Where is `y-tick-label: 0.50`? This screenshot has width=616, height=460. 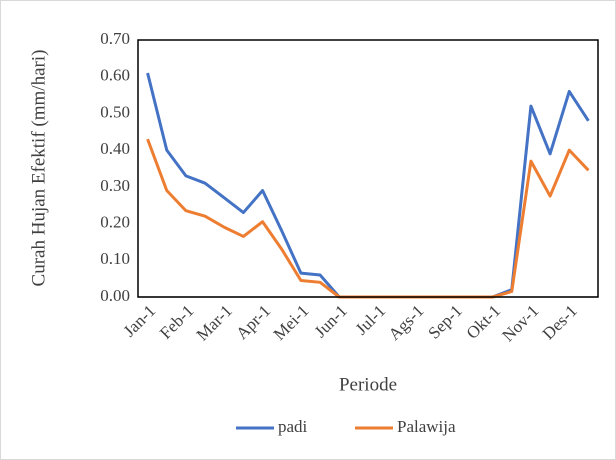 y-tick-label: 0.50 is located at coordinates (115, 111).